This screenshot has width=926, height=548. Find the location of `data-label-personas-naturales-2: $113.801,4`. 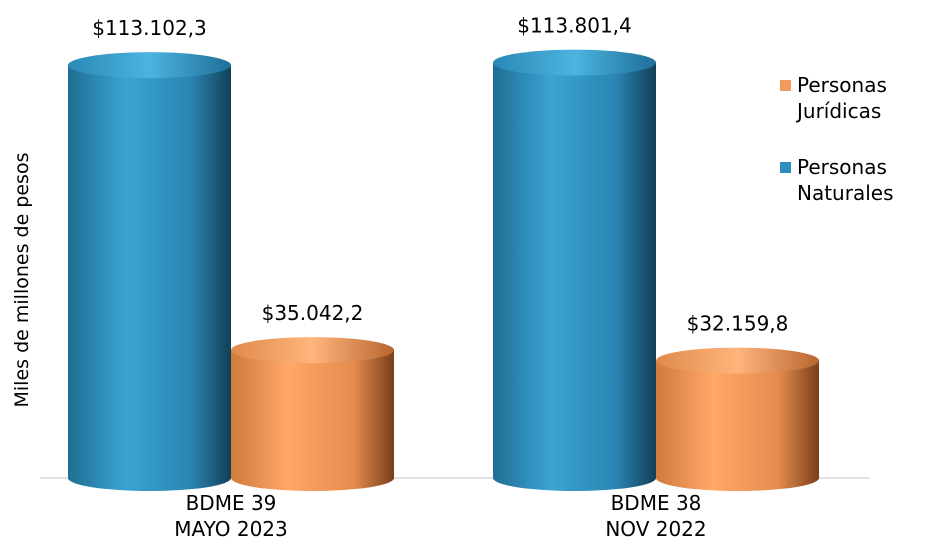

data-label-personas-naturales-2: $113.801,4 is located at coordinates (574, 26).